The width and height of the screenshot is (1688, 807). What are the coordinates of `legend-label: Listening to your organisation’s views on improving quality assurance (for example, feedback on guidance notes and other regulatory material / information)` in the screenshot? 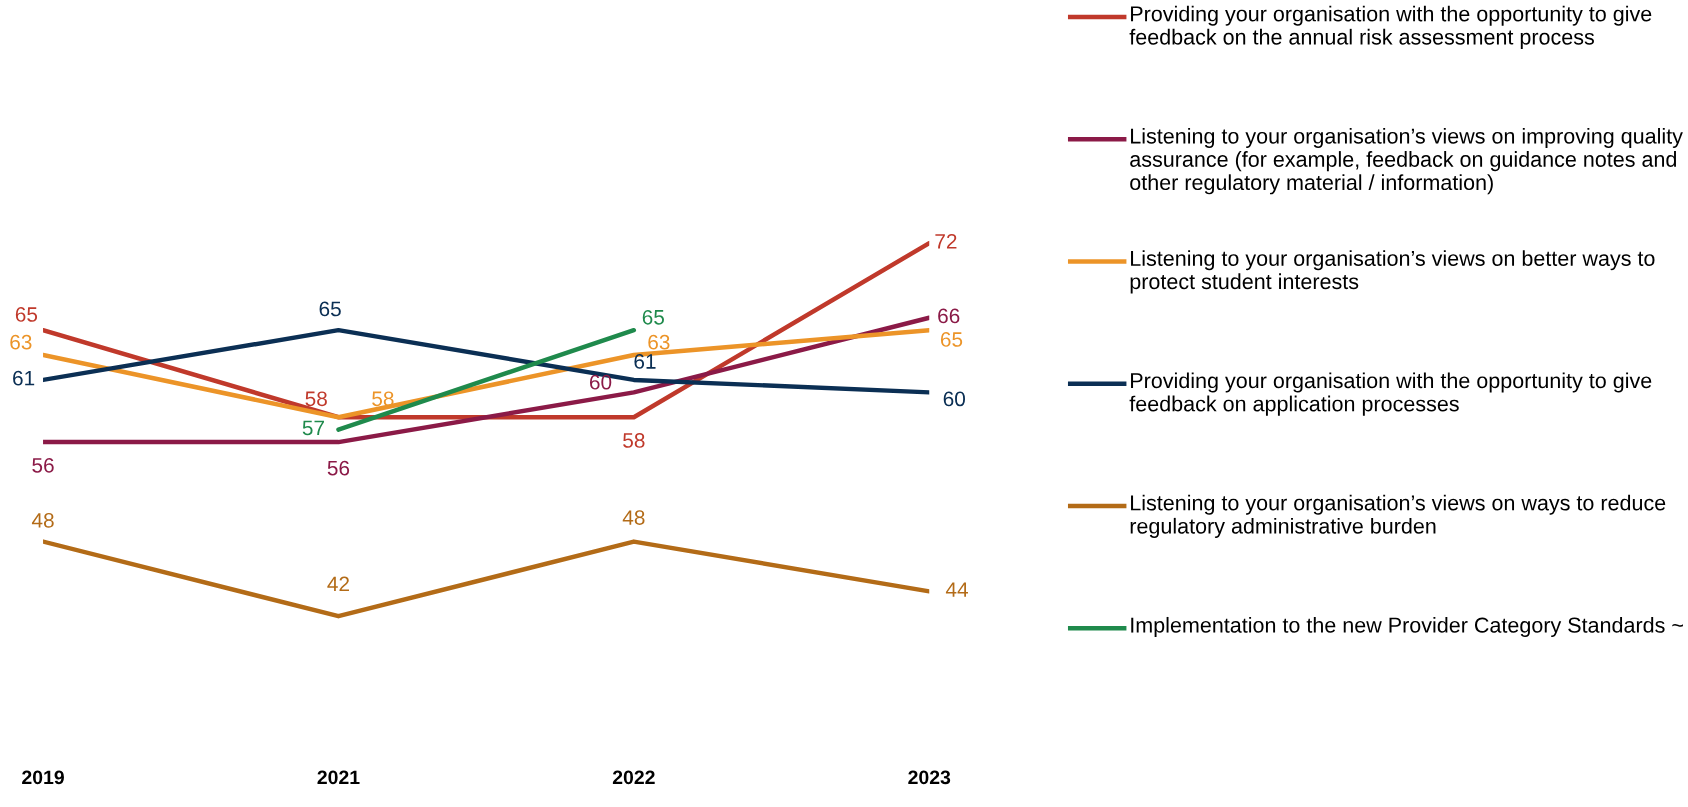 It's located at (1406, 161).